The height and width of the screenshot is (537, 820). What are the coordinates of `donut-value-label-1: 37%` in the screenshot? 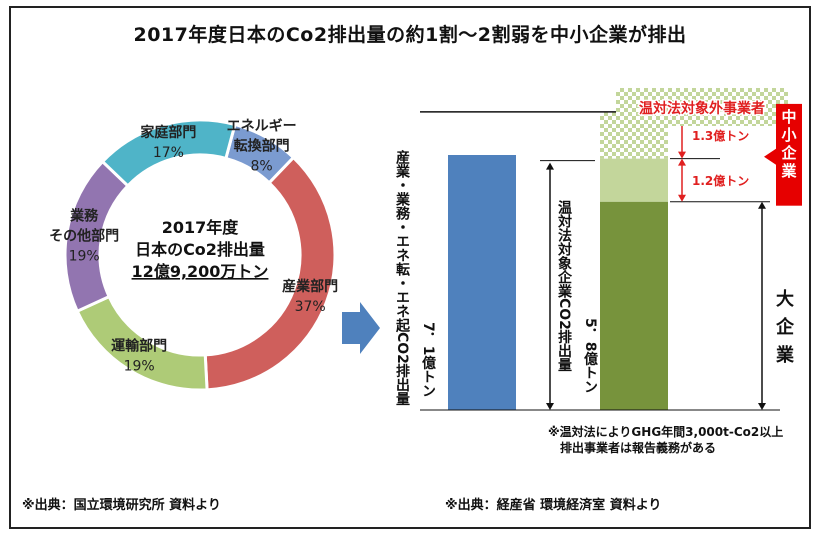 It's located at (310, 307).